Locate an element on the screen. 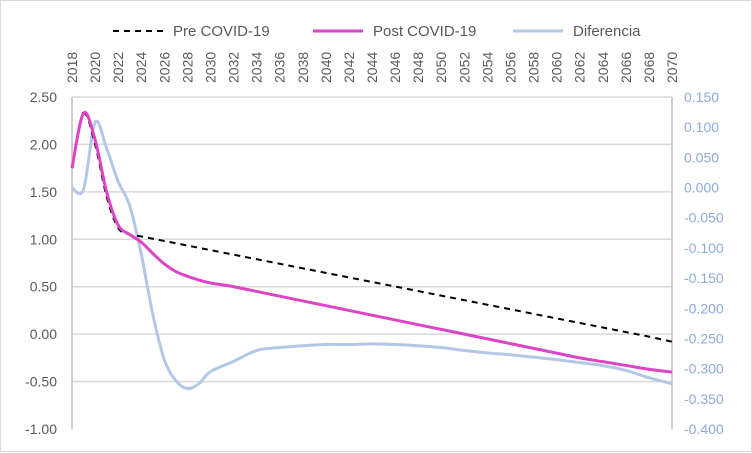 The image size is (752, 453). x-tick-label: 2032 is located at coordinates (234, 67).